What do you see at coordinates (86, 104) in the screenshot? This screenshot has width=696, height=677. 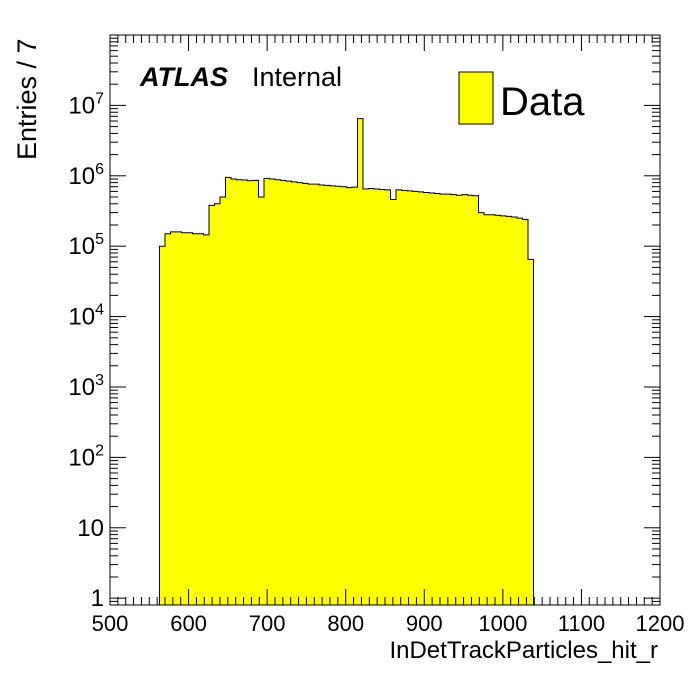 I see `y-tick-label: 10⁷` at bounding box center [86, 104].